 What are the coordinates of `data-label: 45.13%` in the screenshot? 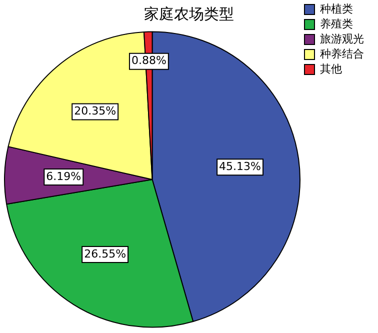 It's located at (240, 166).